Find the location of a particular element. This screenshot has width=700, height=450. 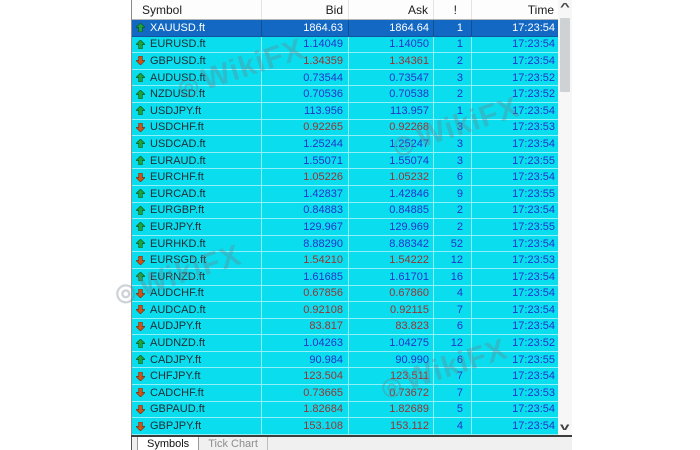

spread-cell: 4 is located at coordinates (453, 426).